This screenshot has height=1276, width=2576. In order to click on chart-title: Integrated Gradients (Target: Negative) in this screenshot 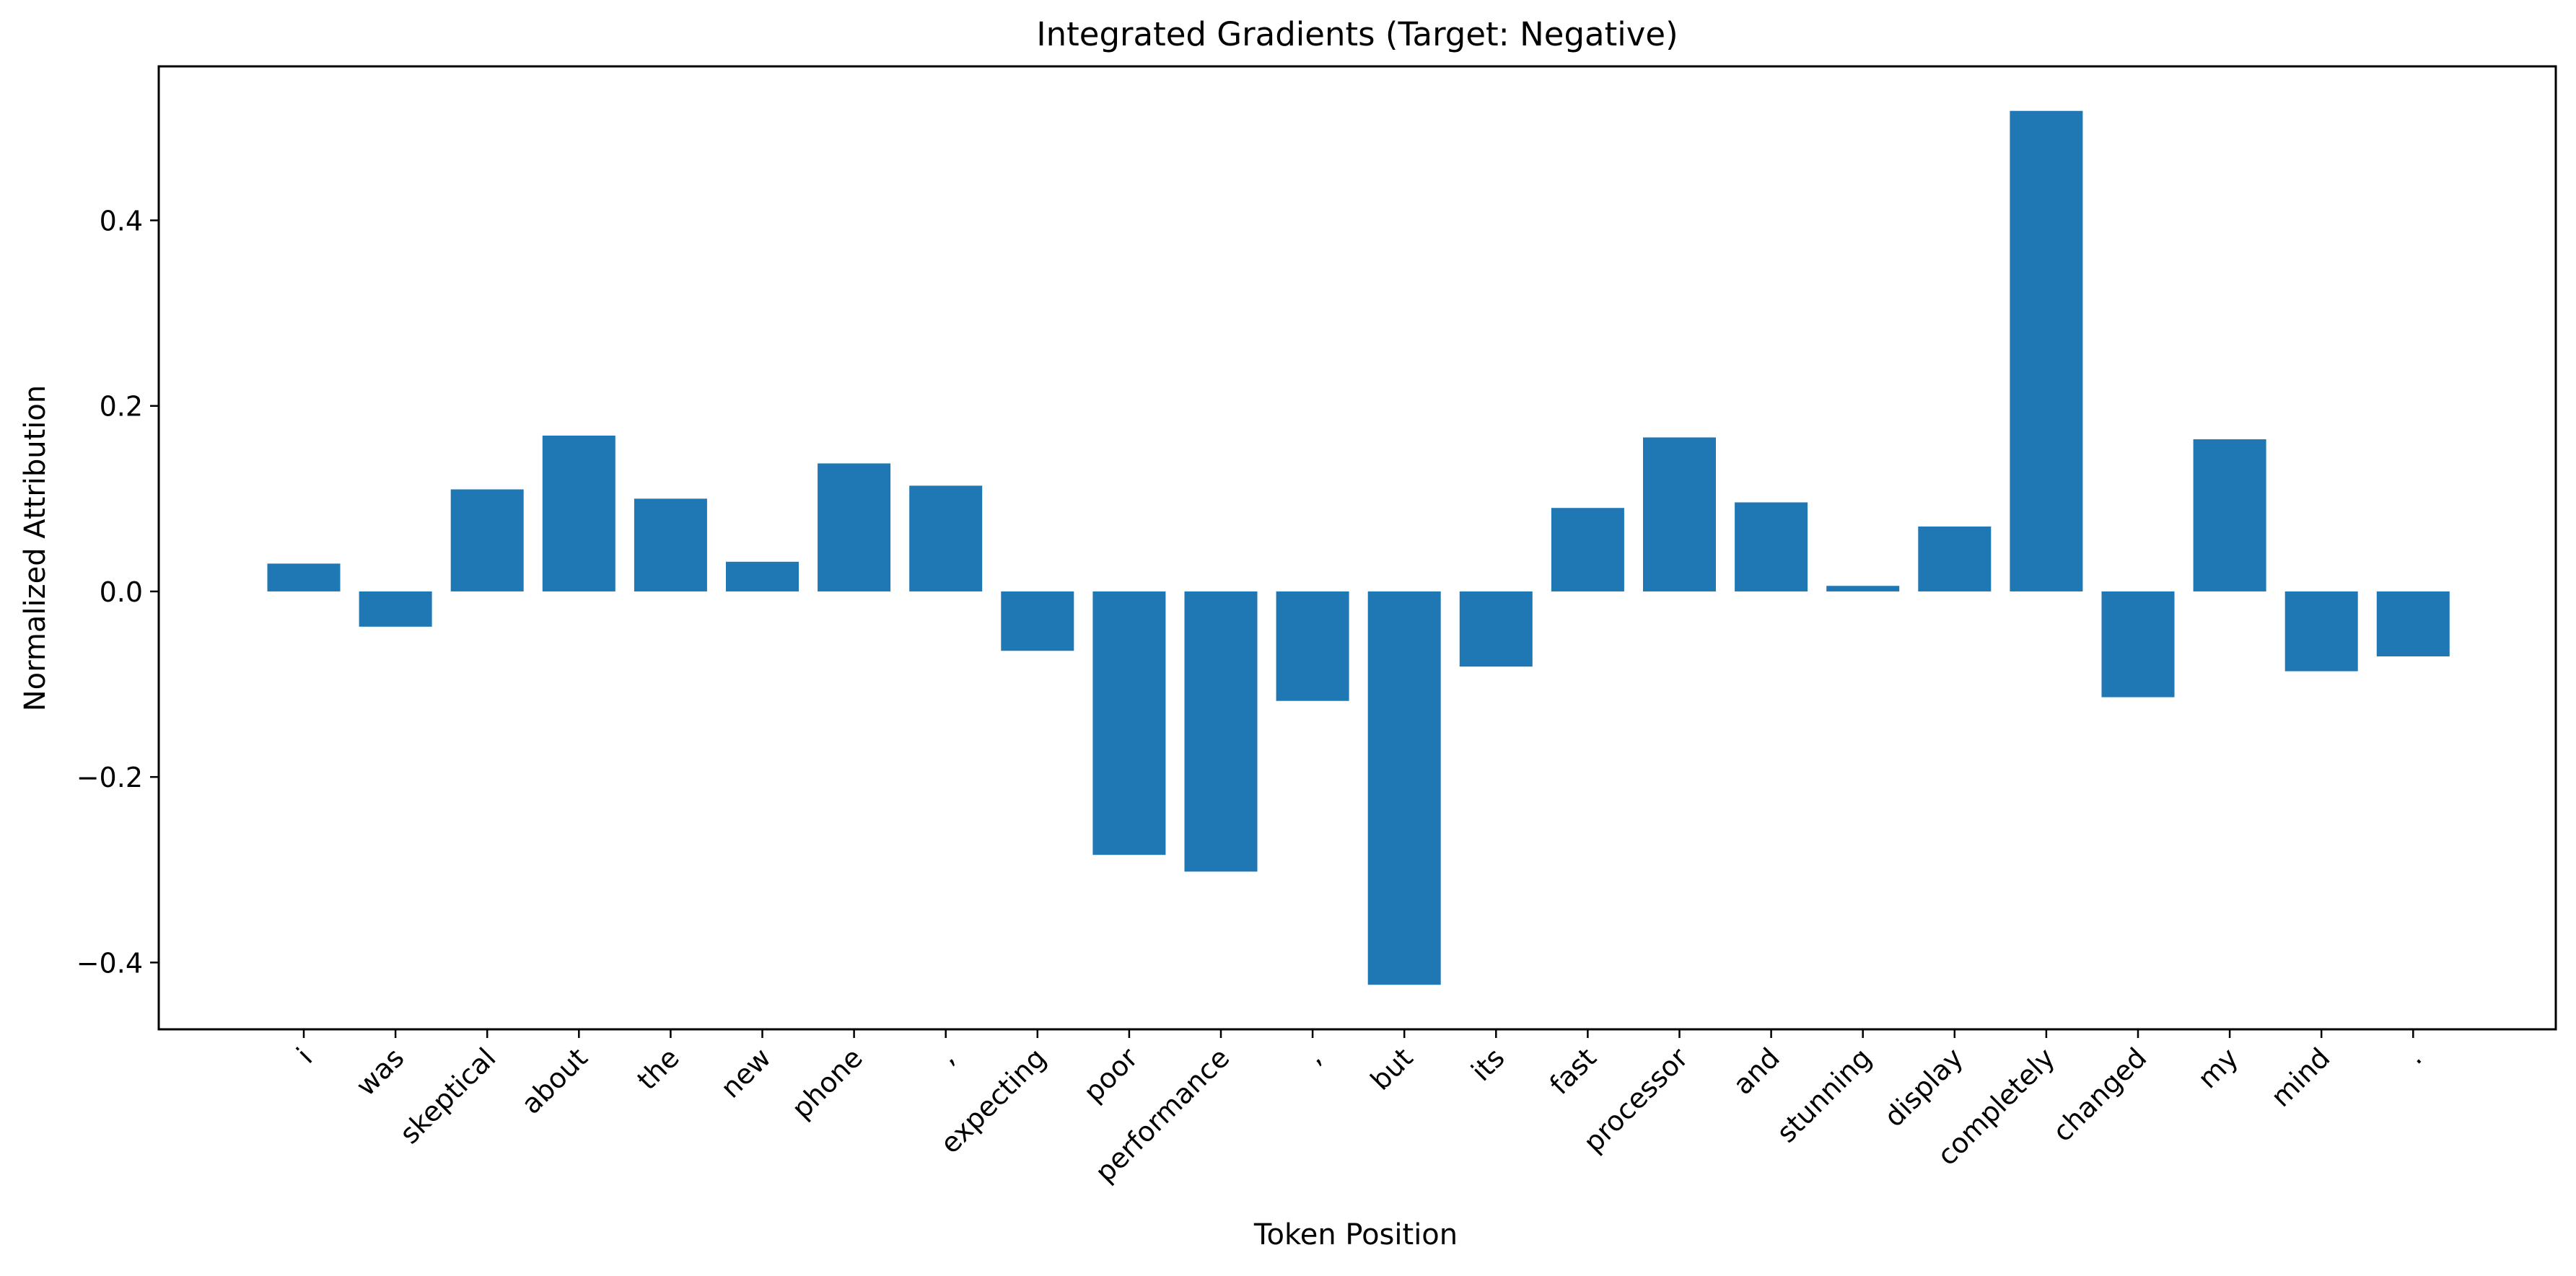, I will do `click(1357, 34)`.